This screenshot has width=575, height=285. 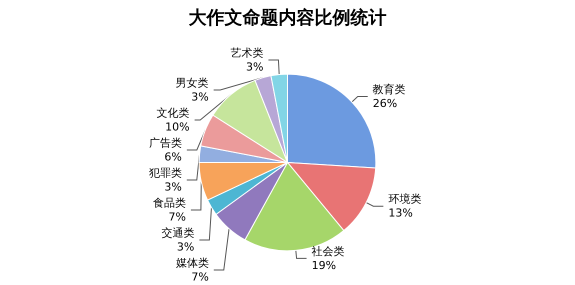 What do you see at coordinates (389, 89) in the screenshot?
I see `slice-label: 教育类` at bounding box center [389, 89].